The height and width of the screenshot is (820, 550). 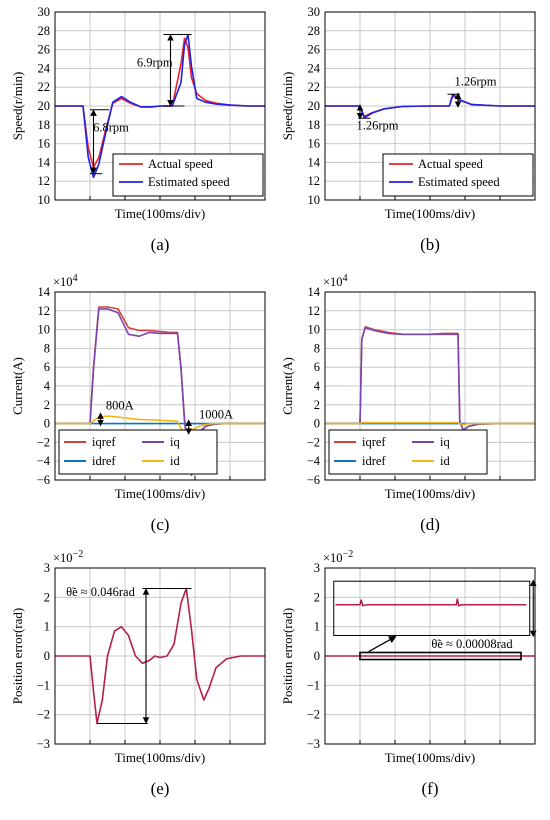 I want to click on annotation-label: θ̃e ≈ 0.00008rad, so click(x=472, y=644).